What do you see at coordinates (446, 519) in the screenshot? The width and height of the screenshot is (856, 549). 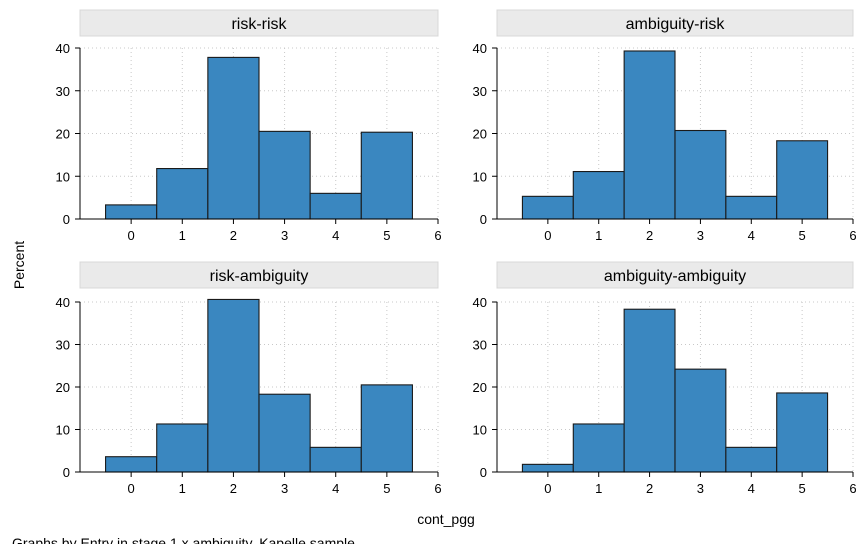 I see `x-axis-label: cont_pgg` at bounding box center [446, 519].